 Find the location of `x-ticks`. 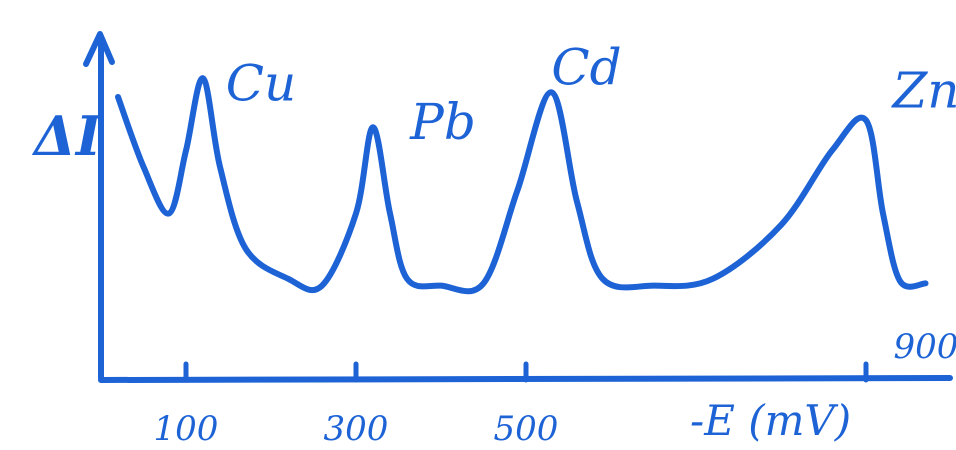

x-ticks is located at coordinates (526, 372).